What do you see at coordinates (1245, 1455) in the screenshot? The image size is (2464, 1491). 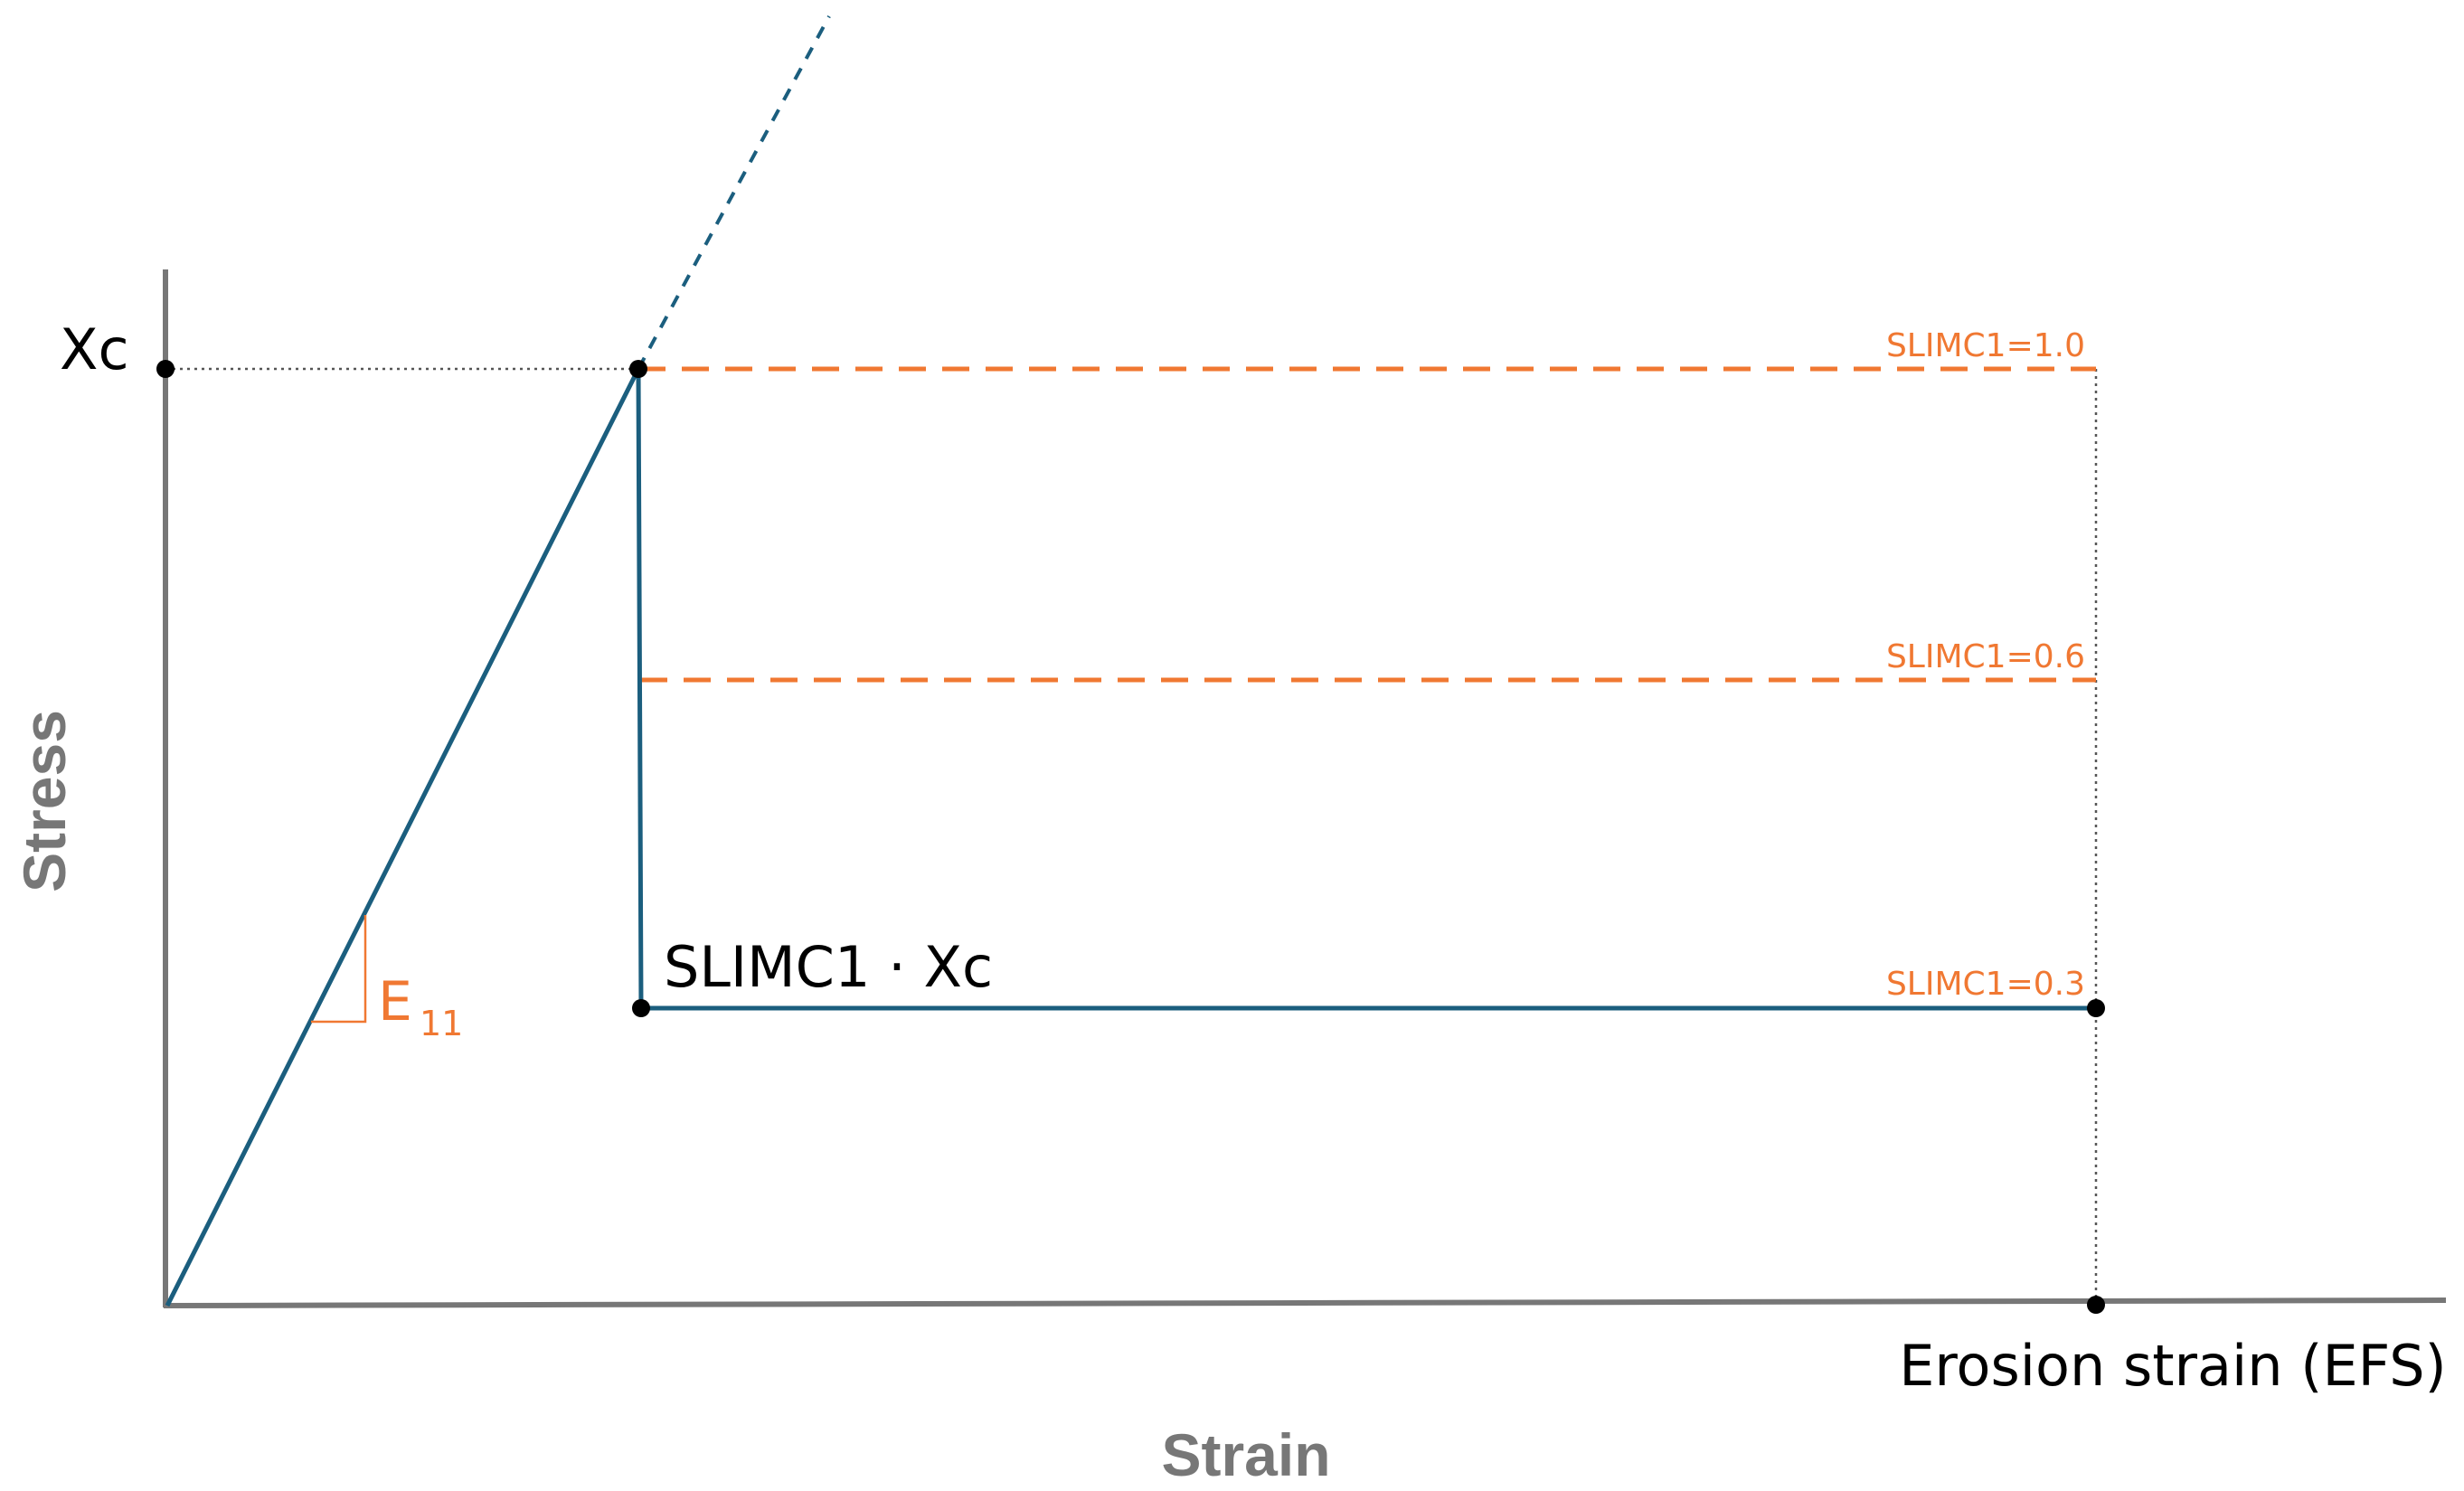 I see `x-axis-title: Strain` at bounding box center [1245, 1455].